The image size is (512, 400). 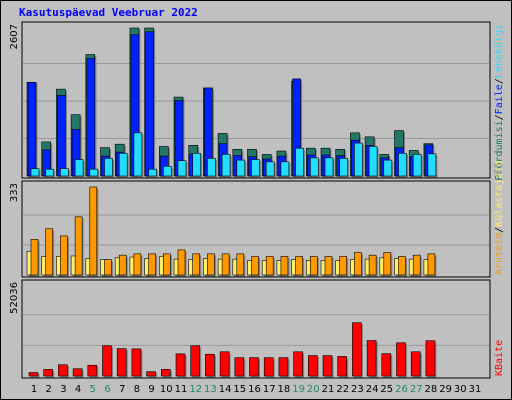 I want to click on top-legend-entry-0: Pöördumisi, so click(x=499, y=150).